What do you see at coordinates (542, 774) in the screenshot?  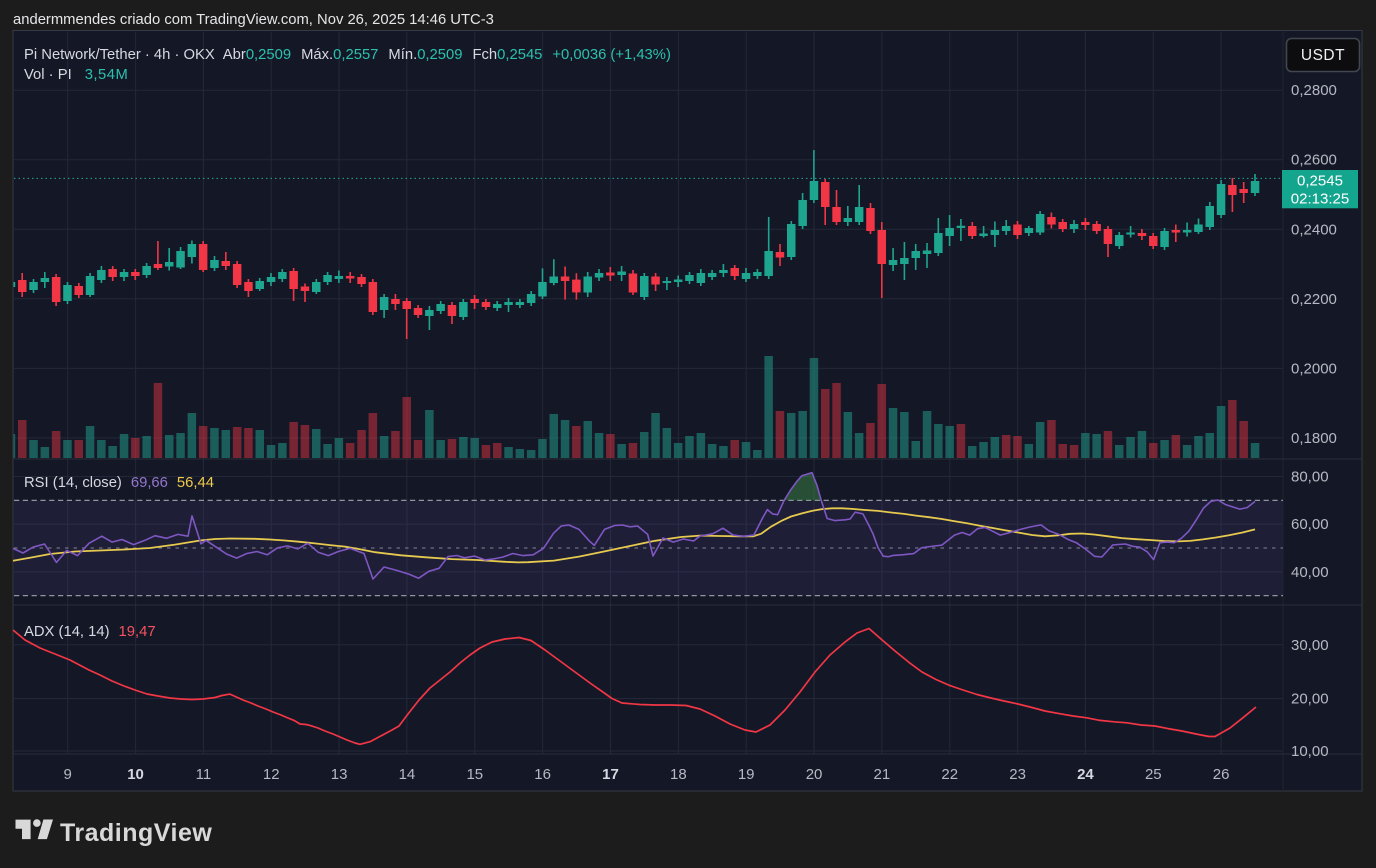 I see `svg-text: 16` at bounding box center [542, 774].